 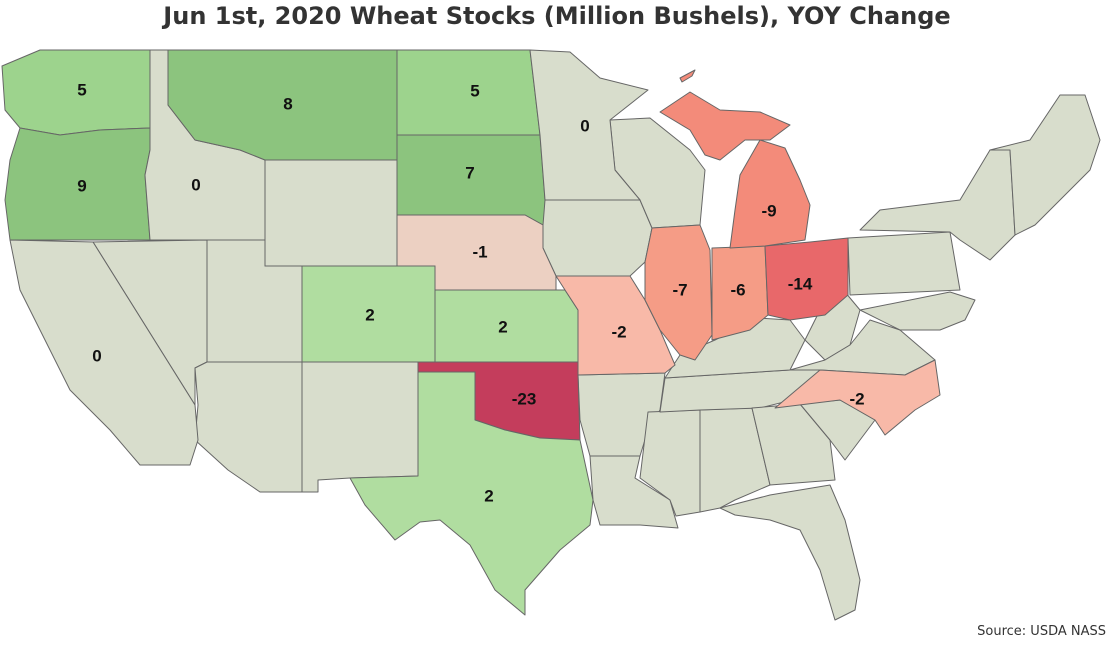 I want to click on state-wyoming, so click(x=331, y=213).